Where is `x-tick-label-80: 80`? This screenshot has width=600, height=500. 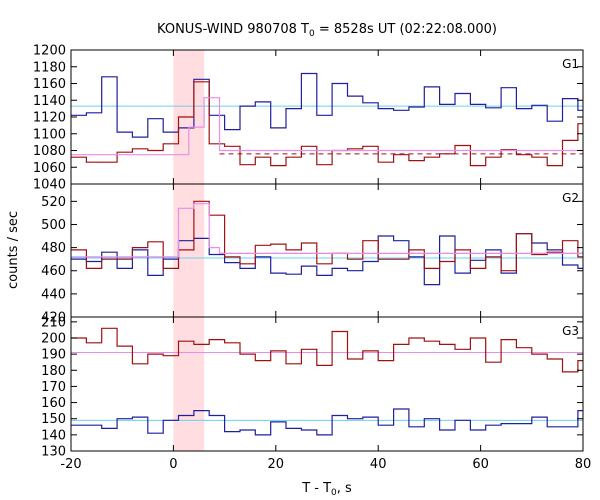 x-tick-label-80: 80 is located at coordinates (583, 464).